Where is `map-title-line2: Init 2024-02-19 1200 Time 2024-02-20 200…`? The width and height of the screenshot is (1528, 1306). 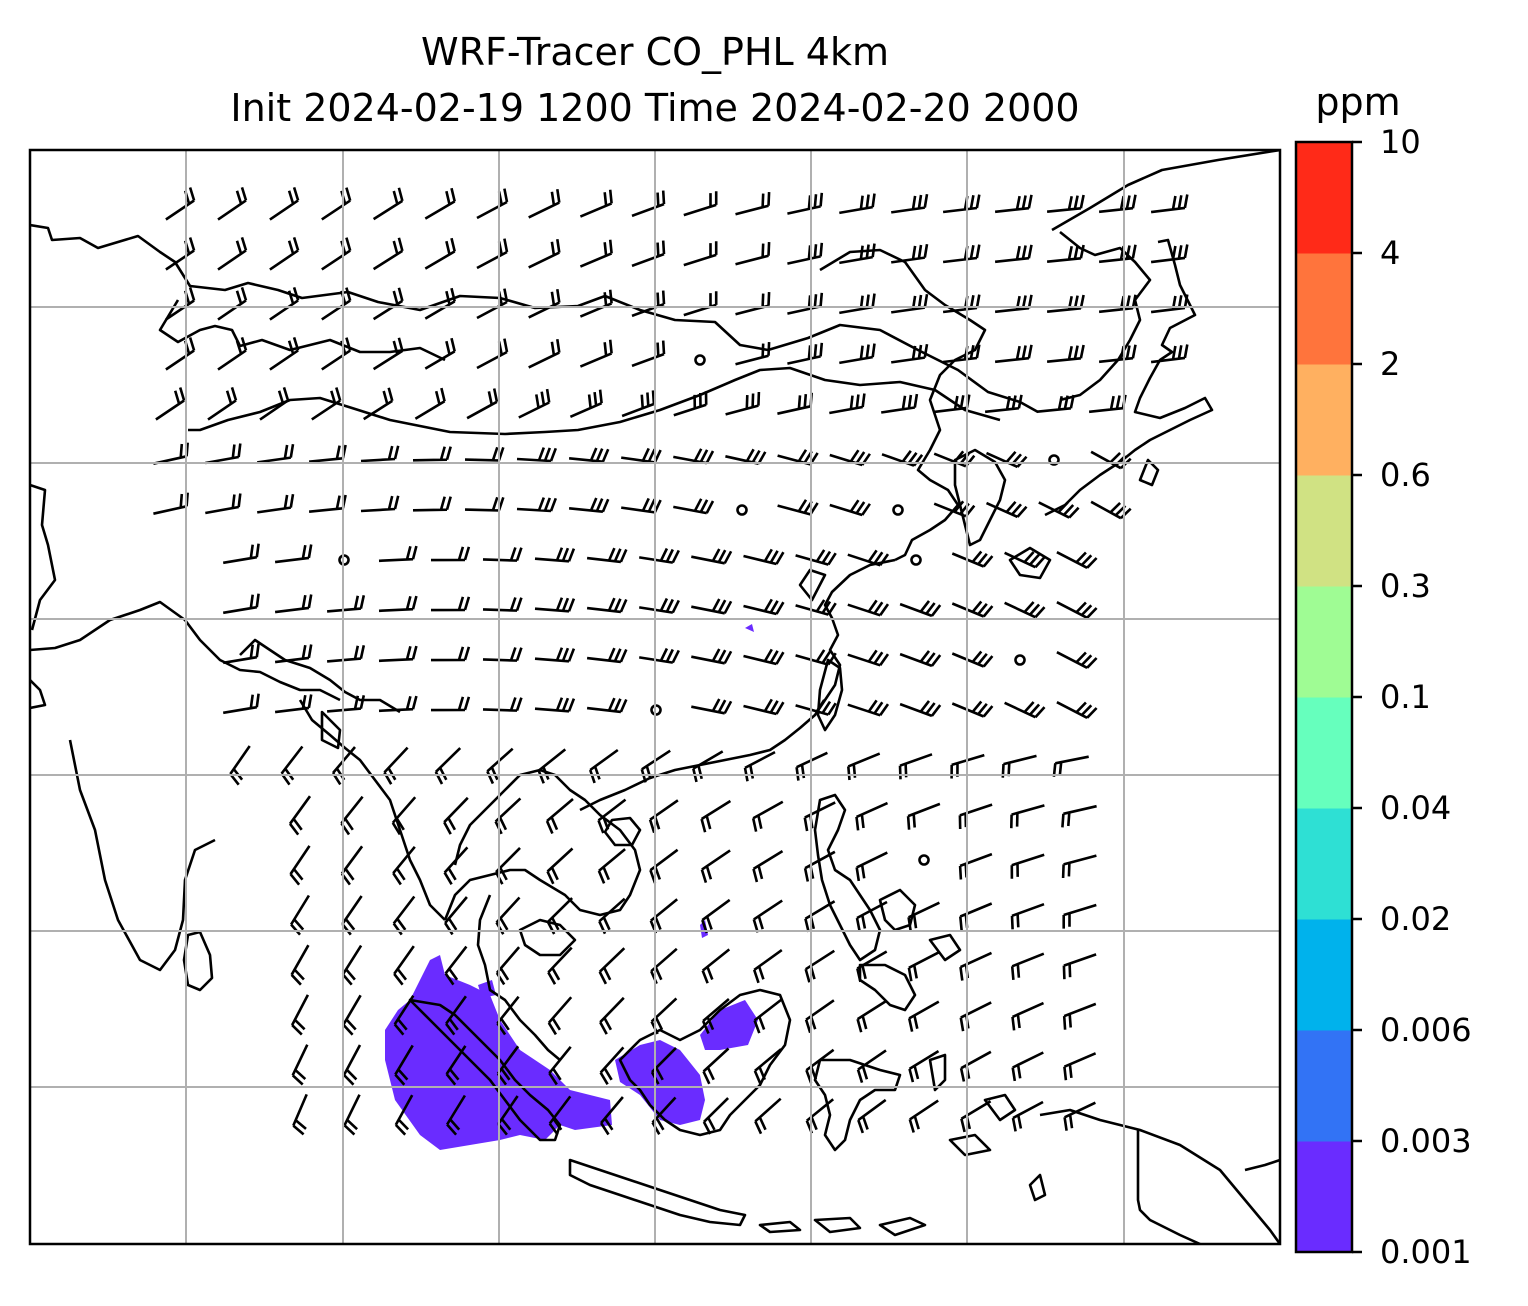
map-title-line2: Init 2024-02-19 1200 Time 2024-02-20 200… is located at coordinates (655, 108).